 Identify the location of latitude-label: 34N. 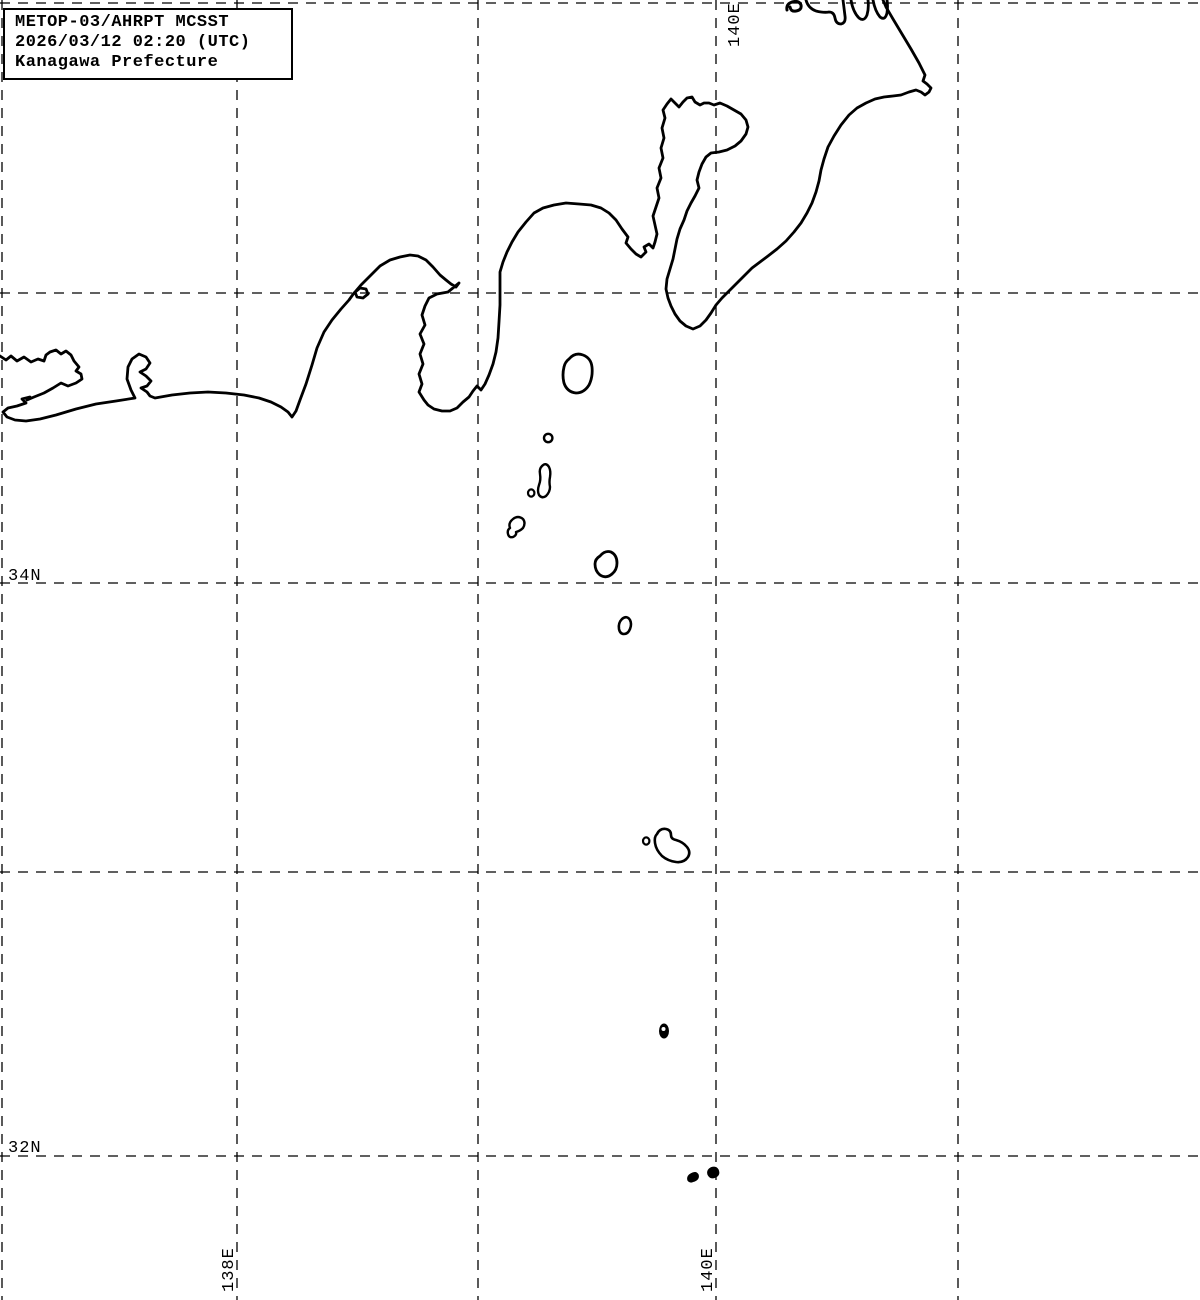
(25, 576).